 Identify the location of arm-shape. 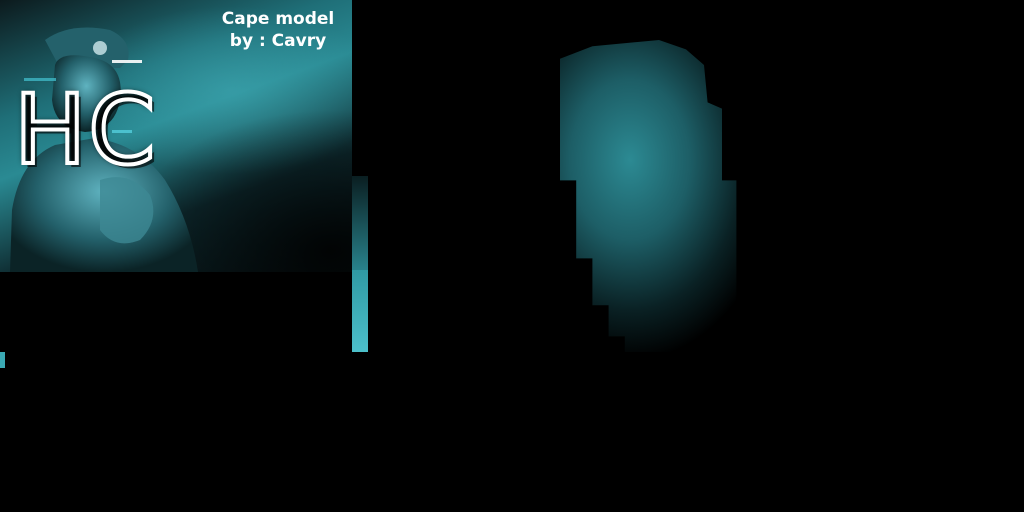
(127, 210).